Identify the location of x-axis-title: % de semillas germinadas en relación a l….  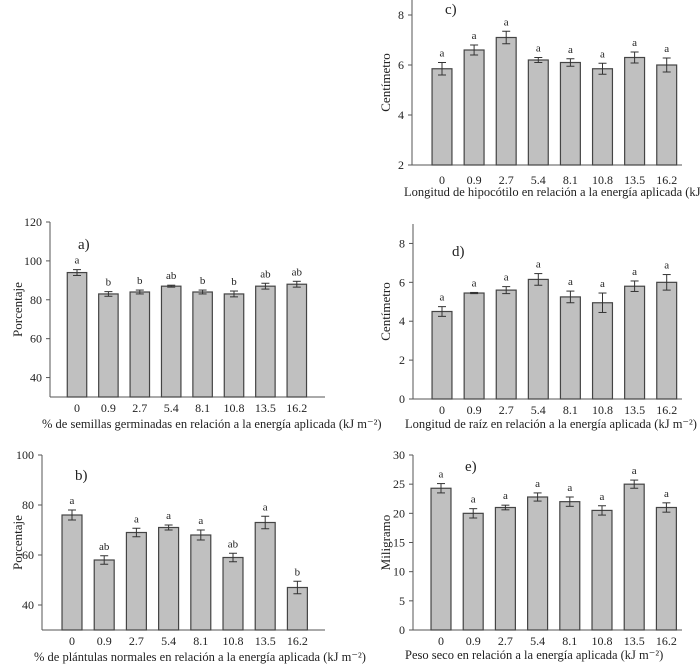
(212, 424).